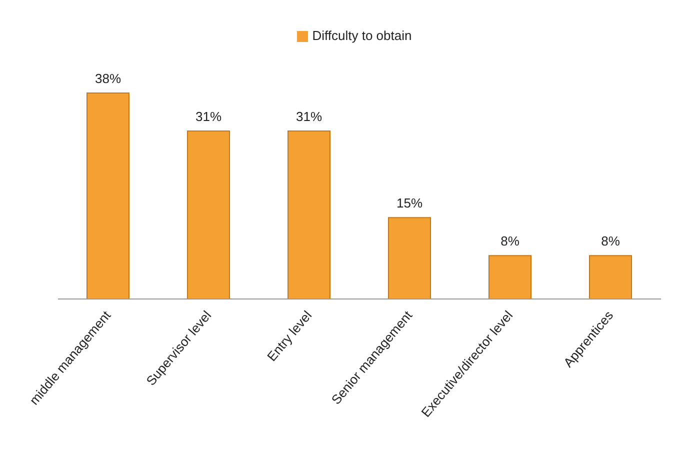 This screenshot has width=679, height=457. Describe the element at coordinates (108, 78) in the screenshot. I see `data-label: 38%` at that location.